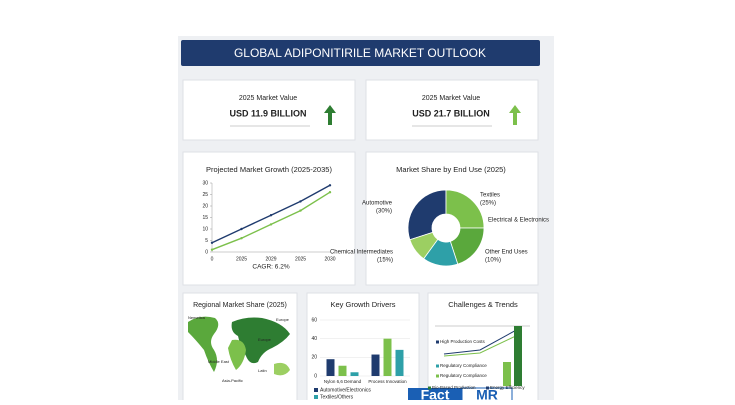  What do you see at coordinates (387, 381) in the screenshot?
I see `x-tick-label: Process Innovation` at bounding box center [387, 381].